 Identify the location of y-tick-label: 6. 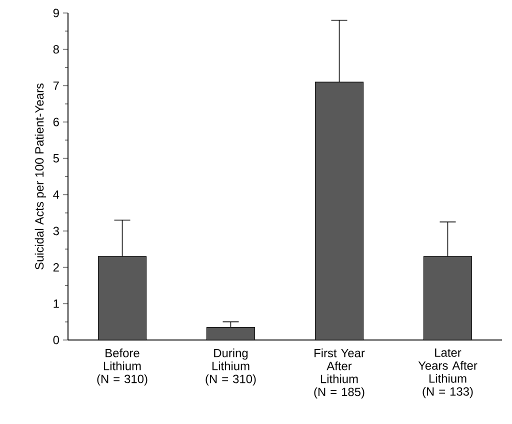
(56, 122).